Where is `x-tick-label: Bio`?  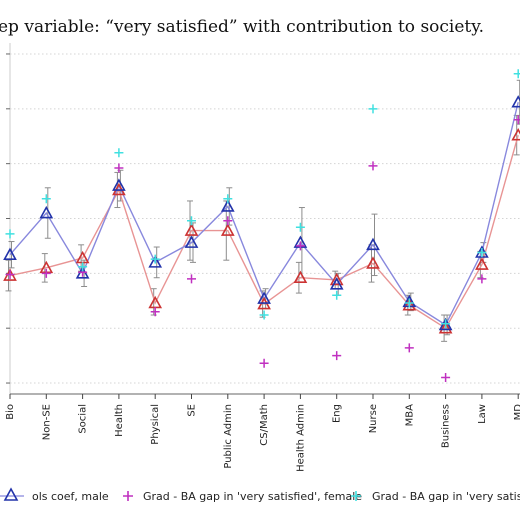 x-tick-label: Bio is located at coordinates (10, 412).